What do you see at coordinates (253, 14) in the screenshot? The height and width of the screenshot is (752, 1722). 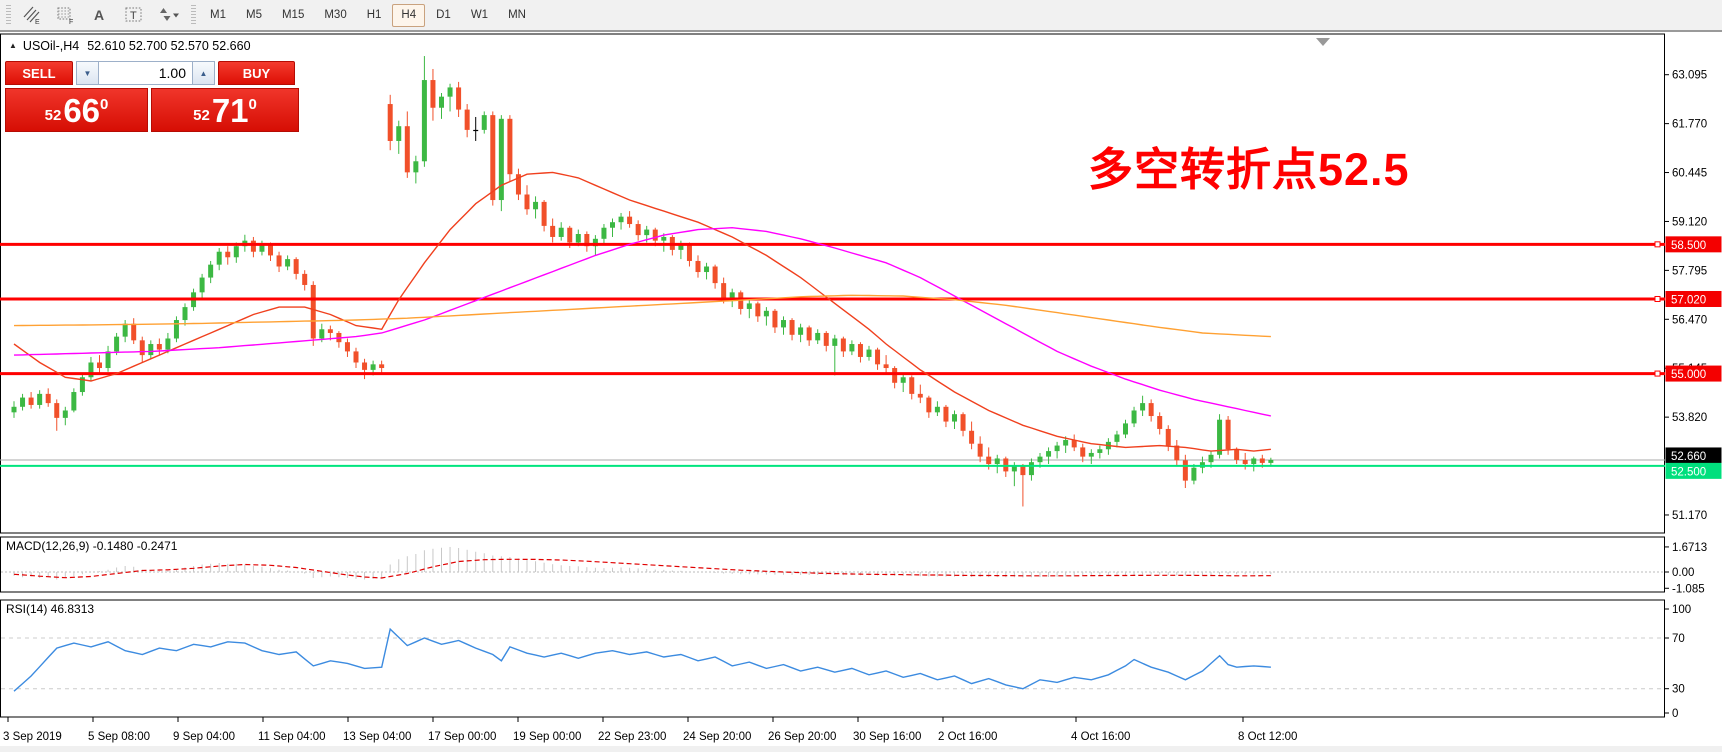 I see `timeframe-m5: M5` at bounding box center [253, 14].